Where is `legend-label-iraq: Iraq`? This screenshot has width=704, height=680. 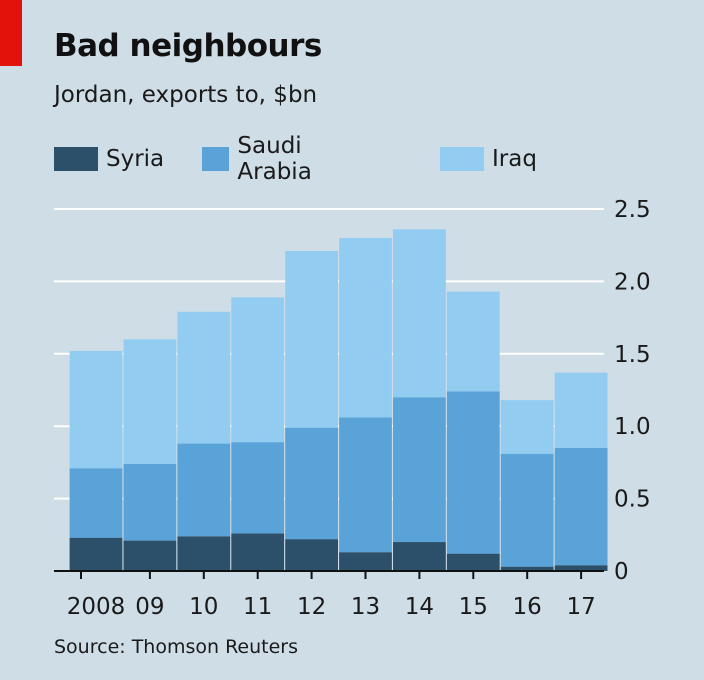
legend-label-iraq: Iraq is located at coordinates (514, 159).